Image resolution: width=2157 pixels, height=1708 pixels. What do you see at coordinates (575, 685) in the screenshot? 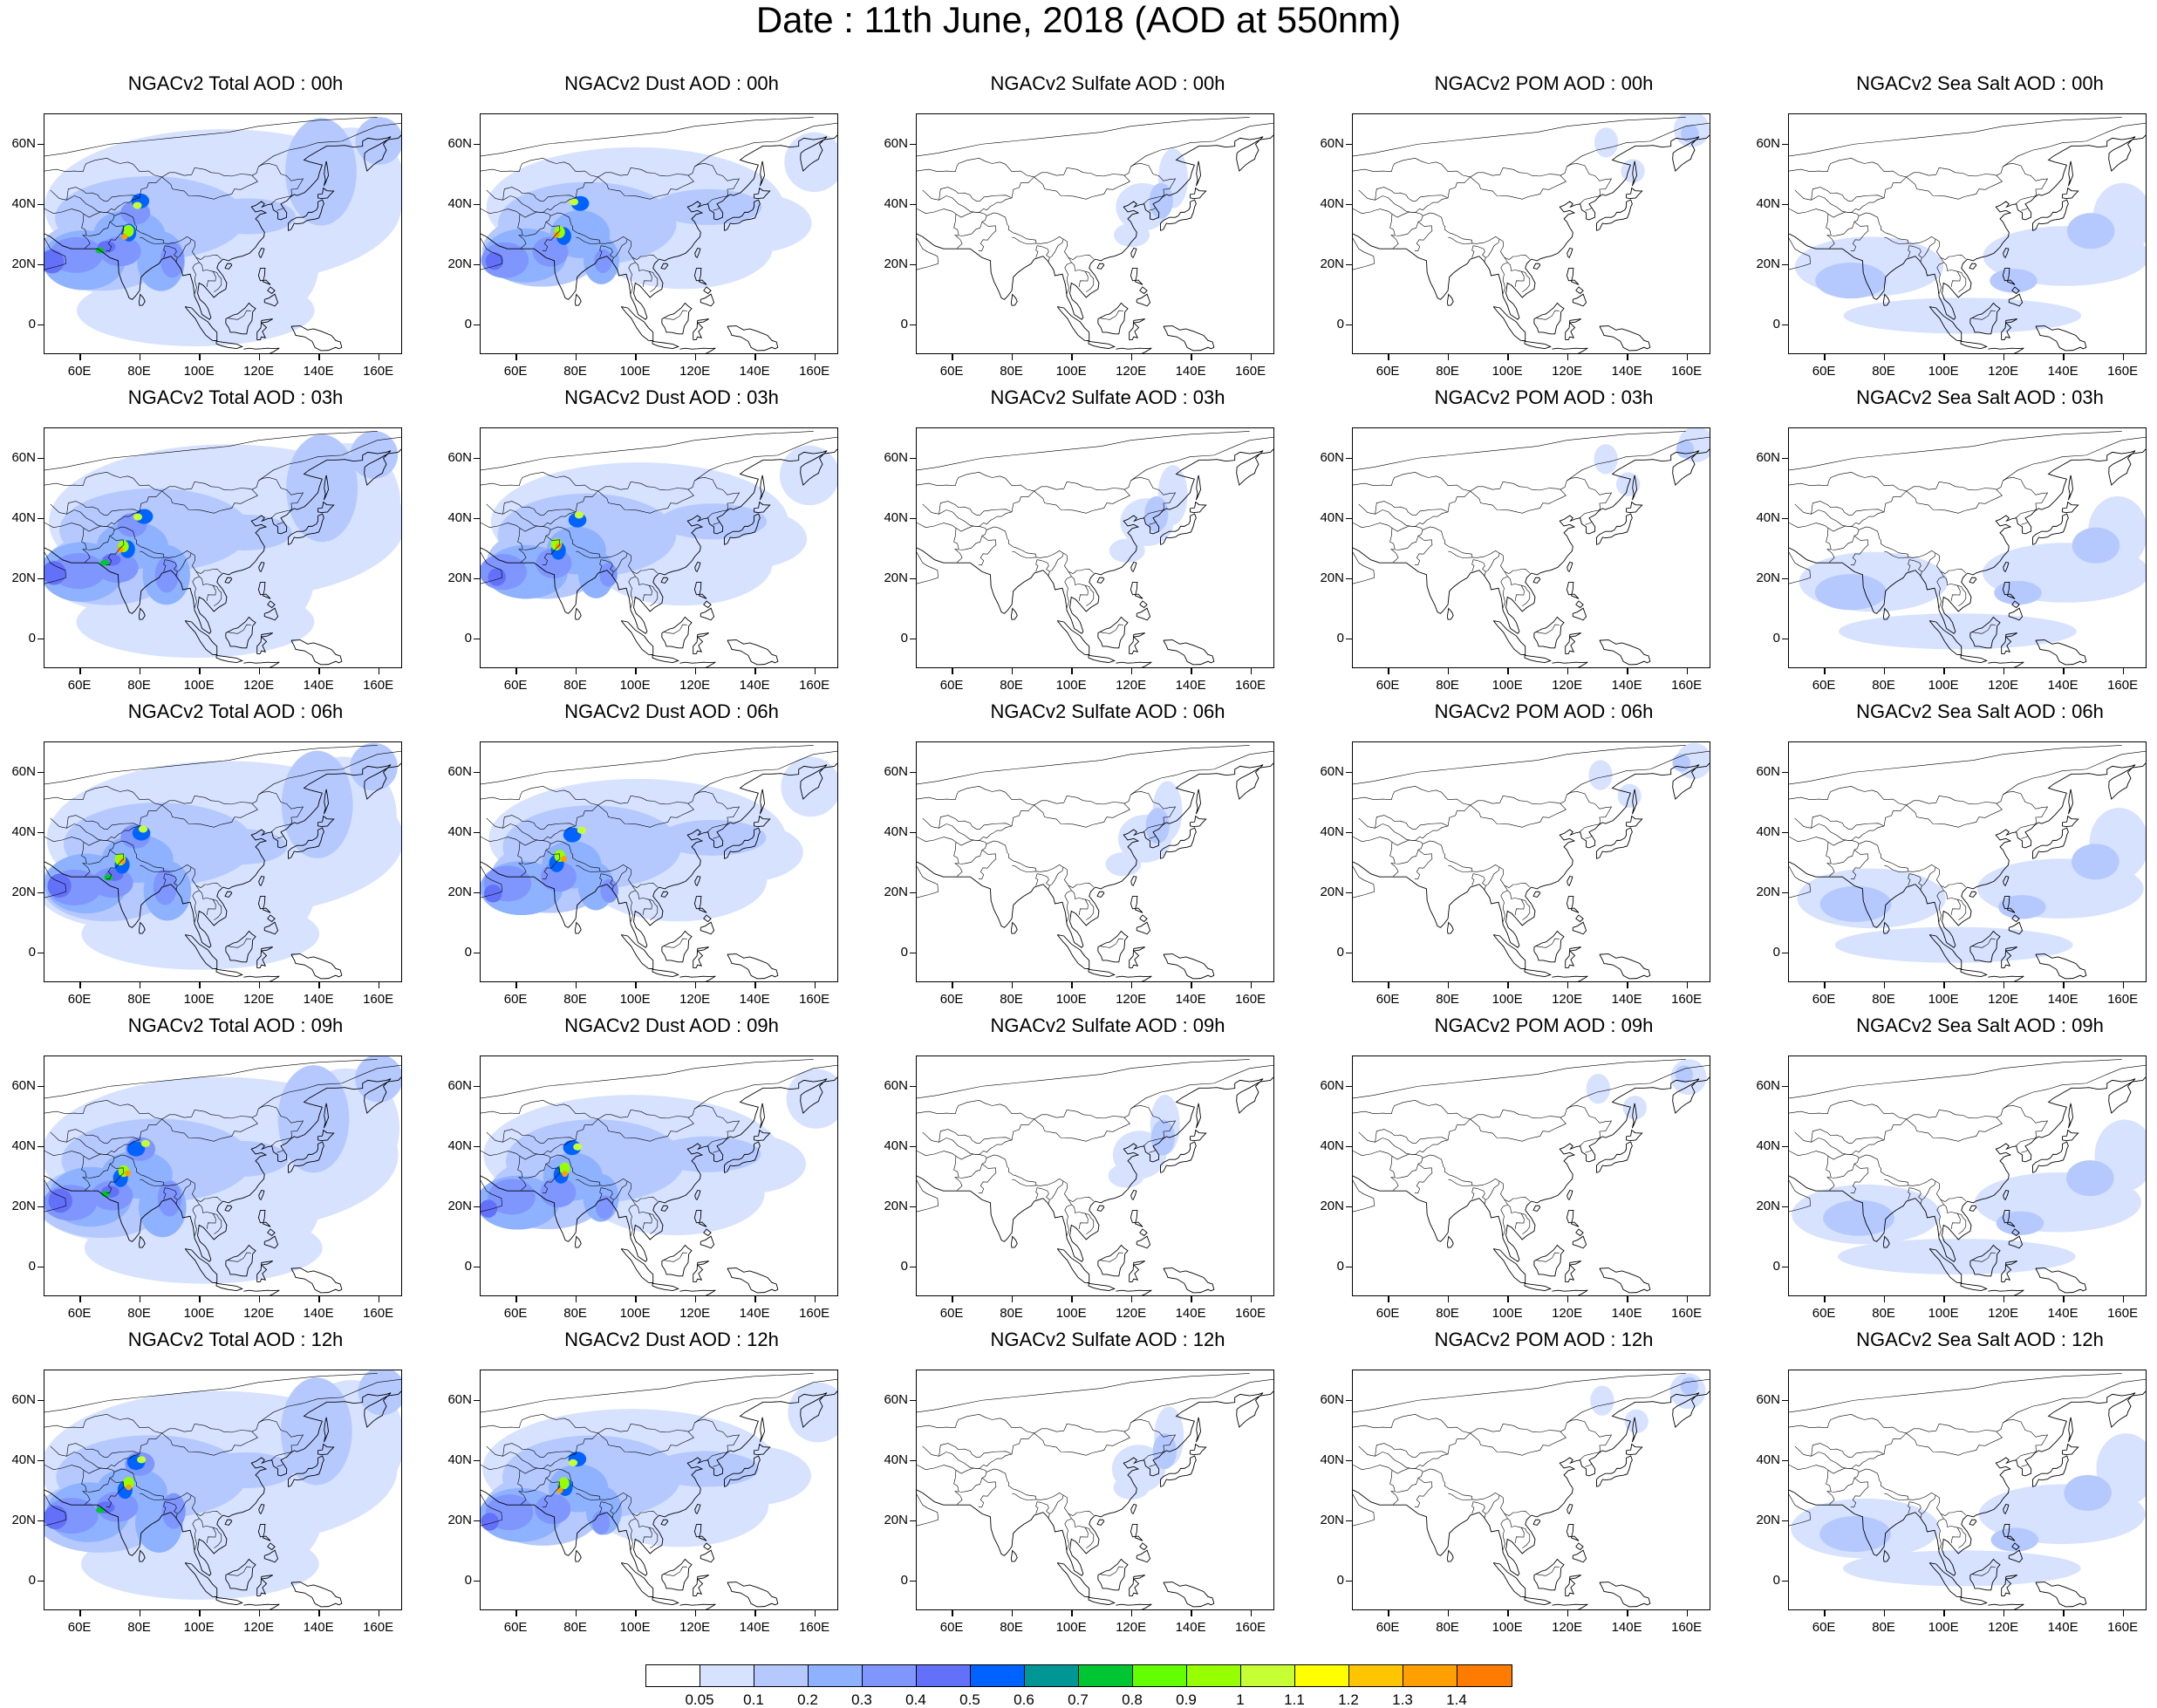
I see `x-tick-label: 80E` at bounding box center [575, 685].